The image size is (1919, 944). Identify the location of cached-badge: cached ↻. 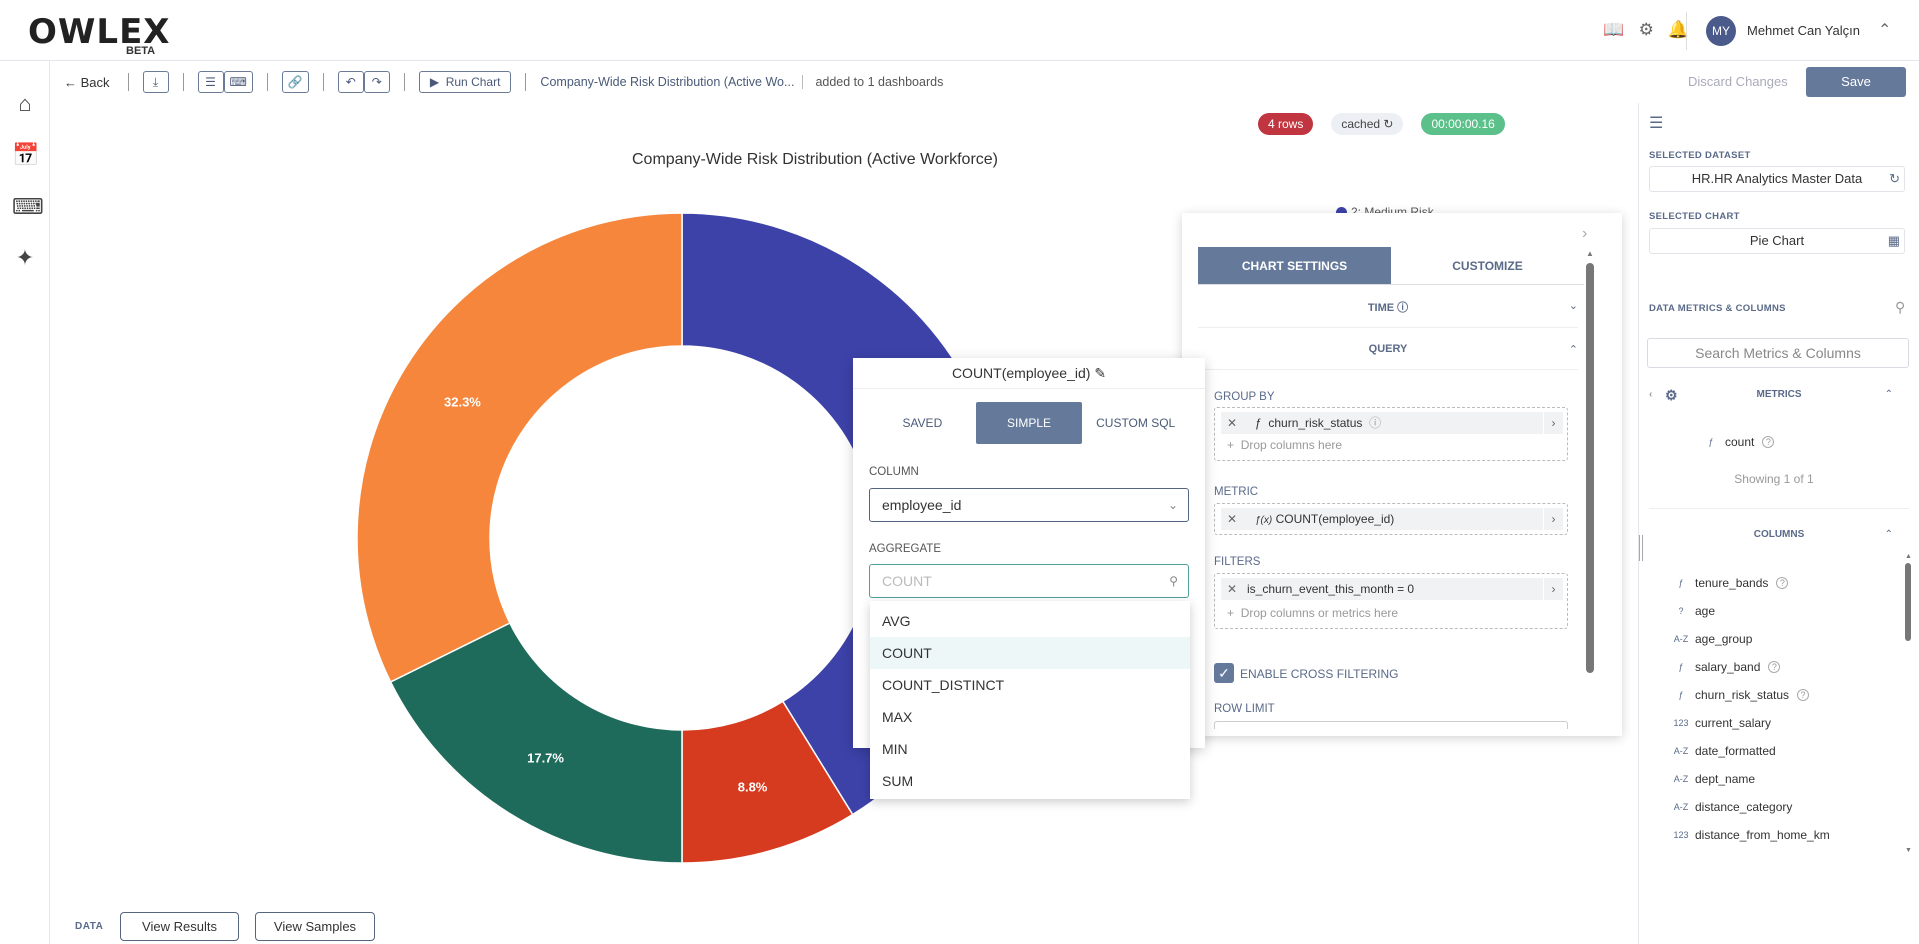
(1367, 124).